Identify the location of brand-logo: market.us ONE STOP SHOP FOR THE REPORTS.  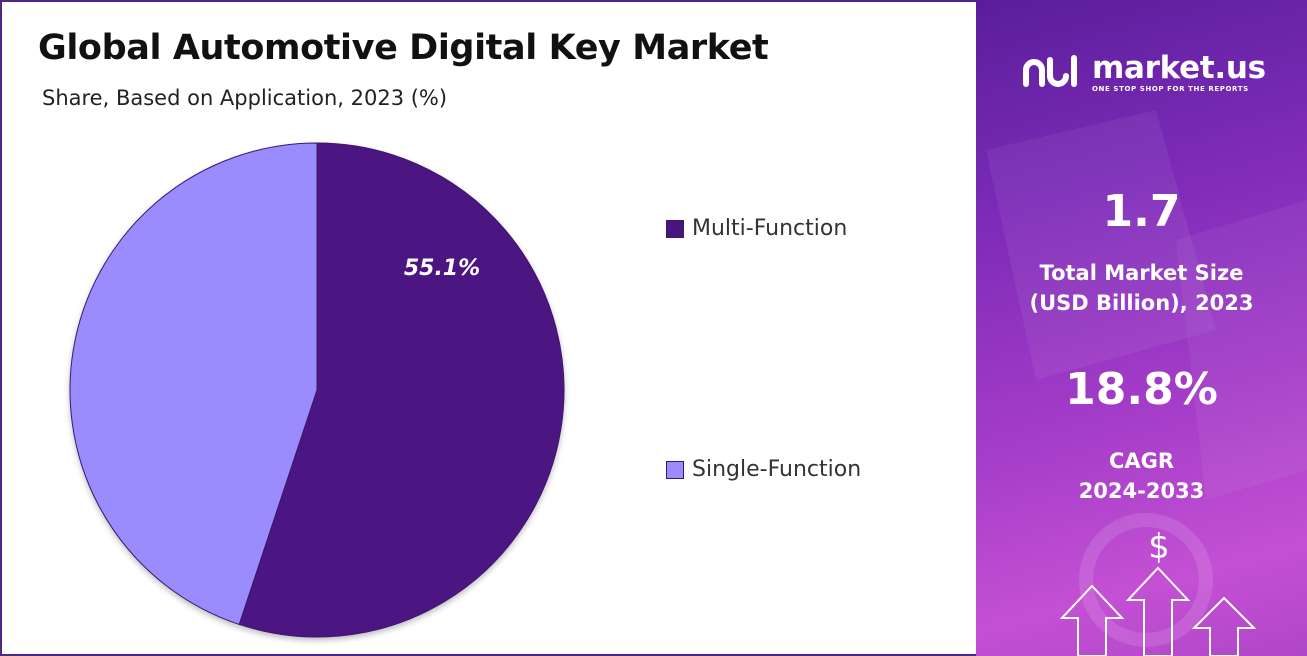
(1143, 72).